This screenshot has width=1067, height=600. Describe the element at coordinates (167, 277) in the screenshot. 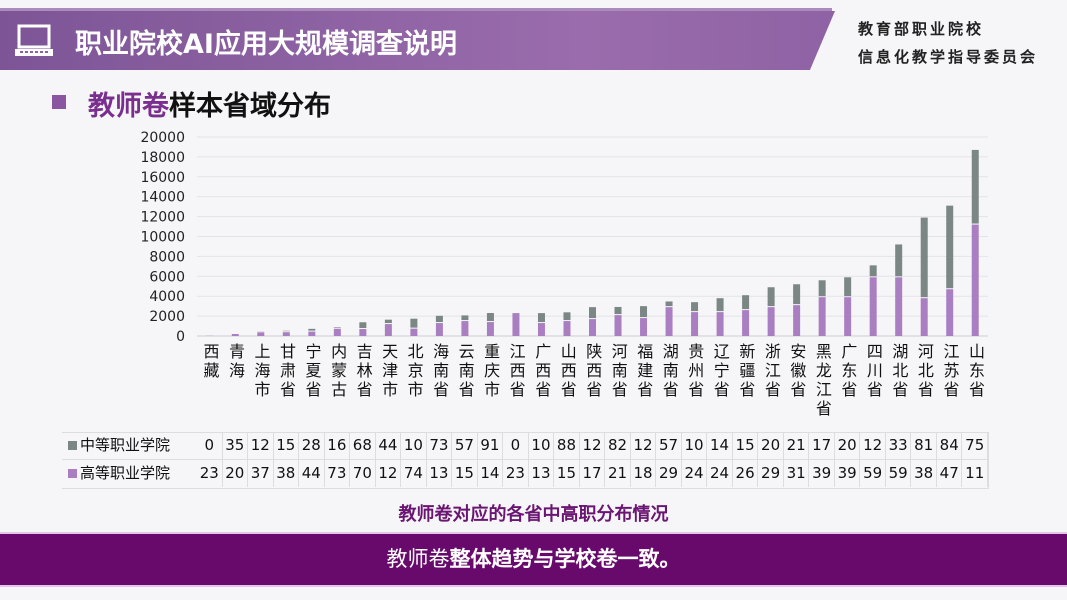

I see `y-tick-label: 6000` at that location.